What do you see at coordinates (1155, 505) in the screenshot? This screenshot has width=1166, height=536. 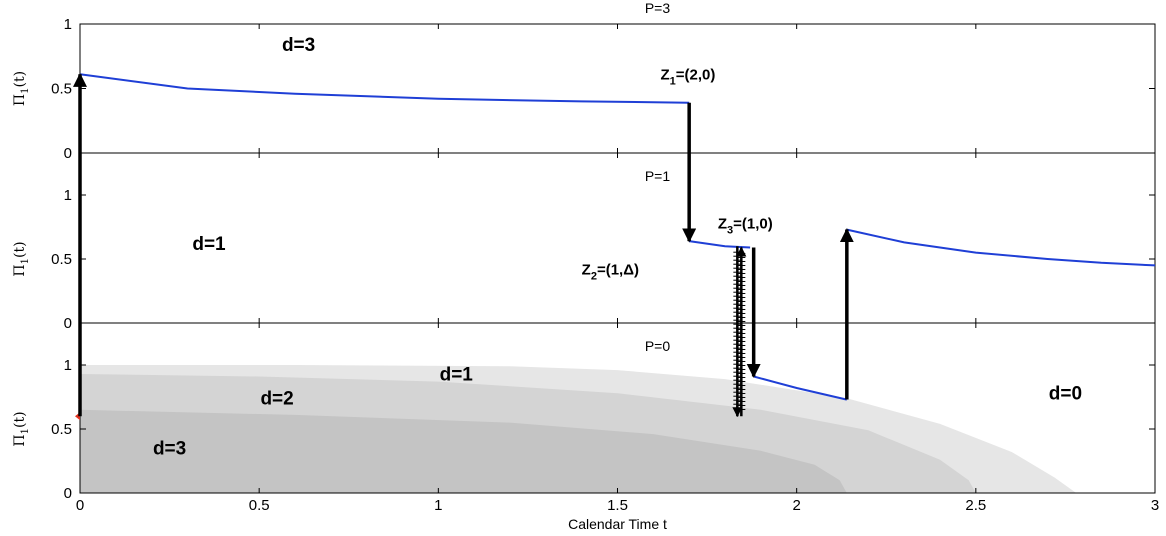 I see `x-tick-label: 3` at bounding box center [1155, 505].